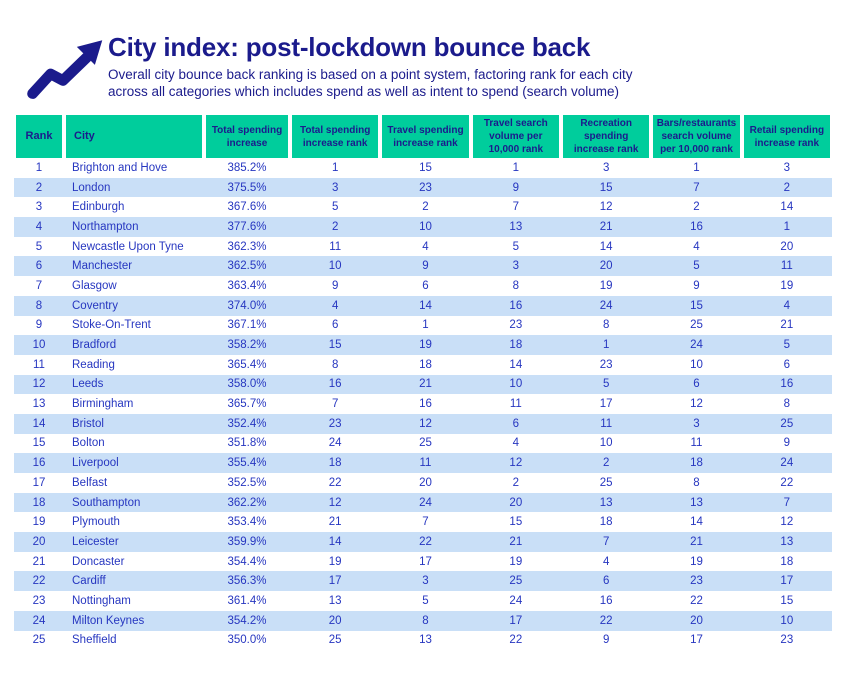 The width and height of the screenshot is (845, 679). What do you see at coordinates (787, 443) in the screenshot?
I see `retail-spending-increase-rank-cell: 9` at bounding box center [787, 443].